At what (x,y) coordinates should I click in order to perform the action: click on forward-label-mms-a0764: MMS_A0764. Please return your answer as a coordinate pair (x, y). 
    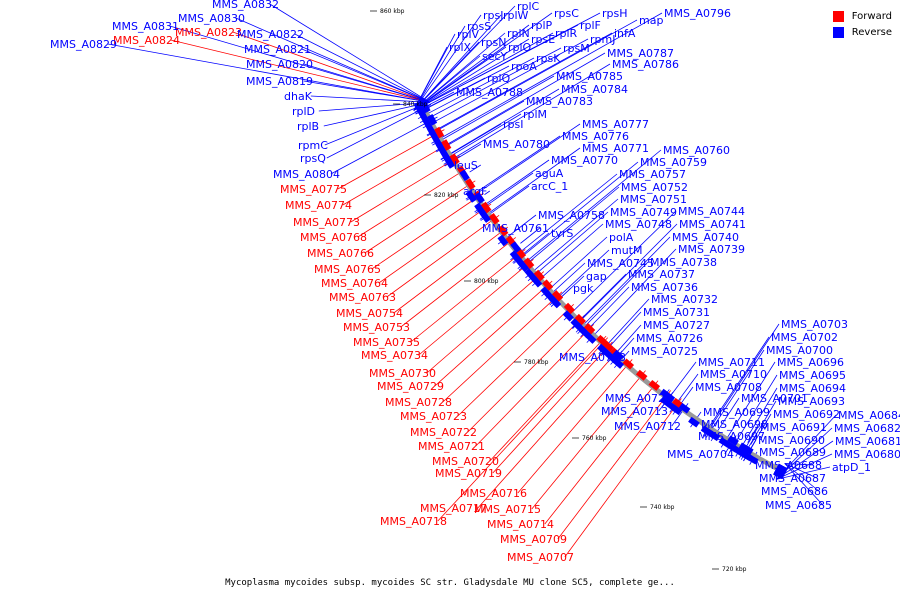
    Looking at the image, I should click on (354, 283).